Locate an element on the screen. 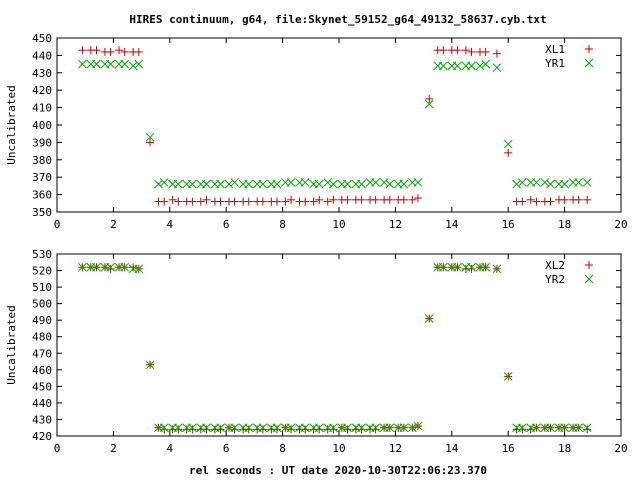 The image size is (640, 480). x-tick-label: 12 is located at coordinates (395, 448).